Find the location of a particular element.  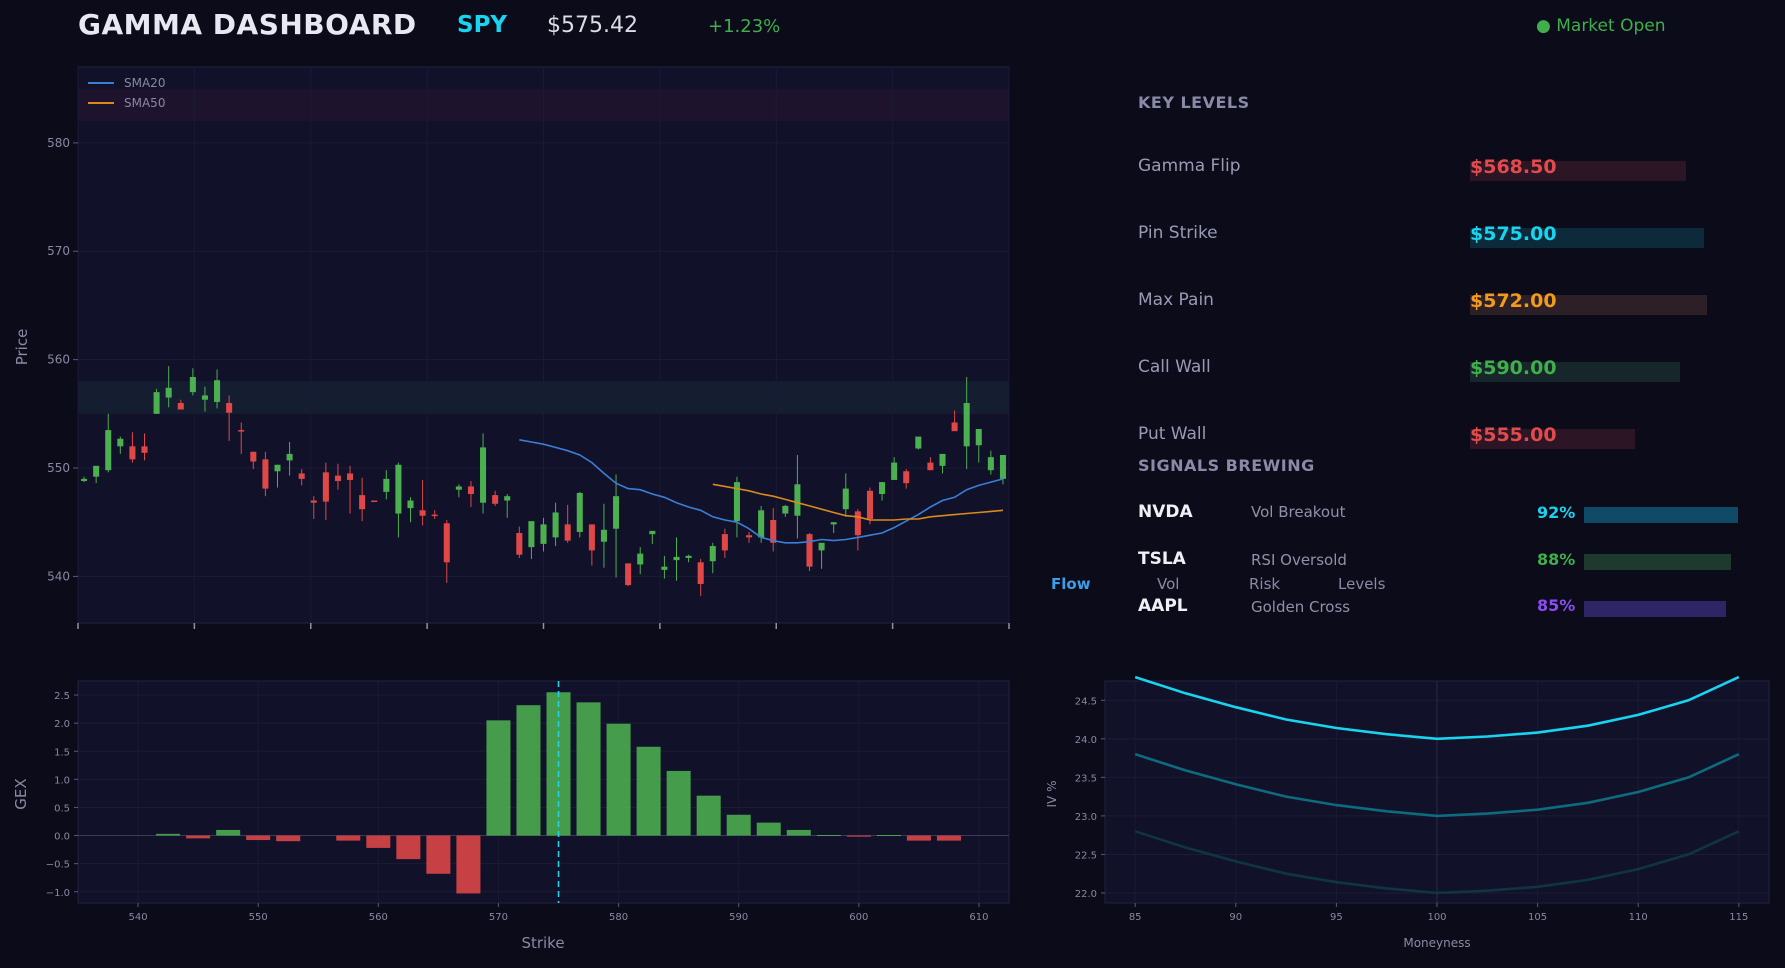

market-status: ● Market Open is located at coordinates (1601, 26).